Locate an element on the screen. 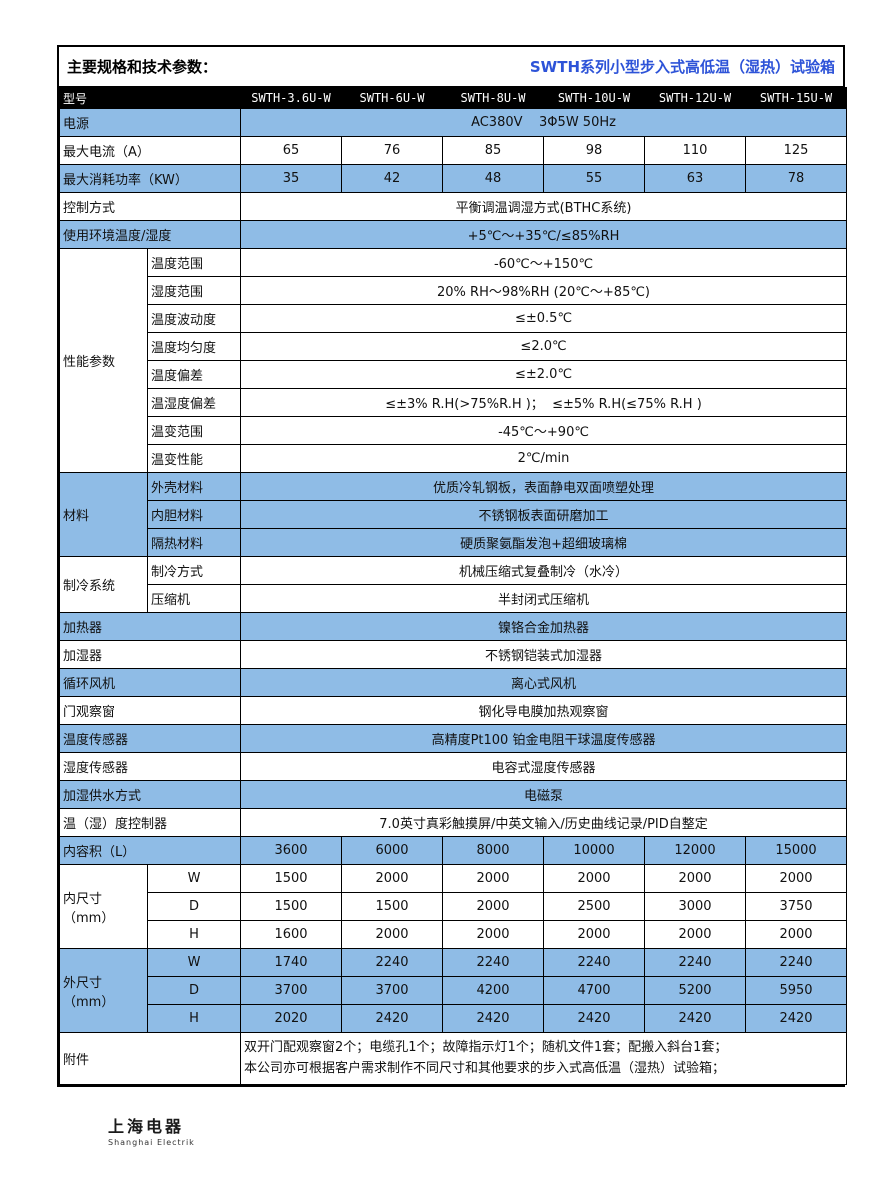 The height and width of the screenshot is (1186, 882). table-row: 制冷系统 制冷方式 机械压缩式复叠制冷（水冷） is located at coordinates (453, 584).